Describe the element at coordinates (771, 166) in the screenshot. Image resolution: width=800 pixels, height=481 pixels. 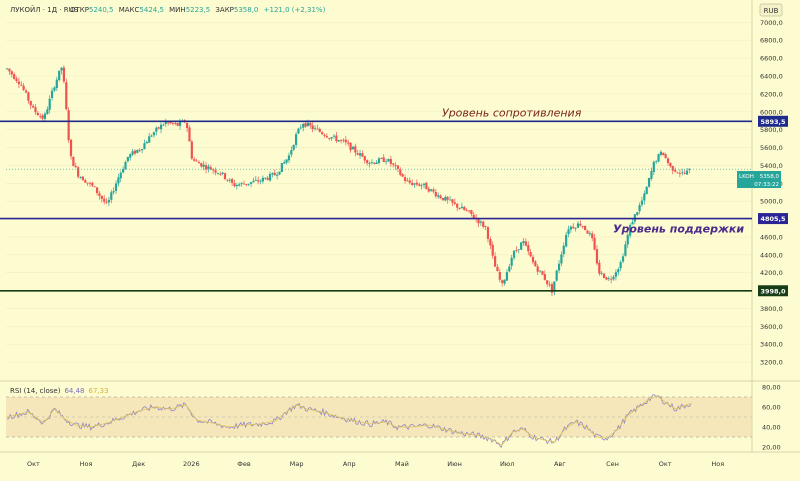
I see `price-tick-label: 5400,0` at that location.